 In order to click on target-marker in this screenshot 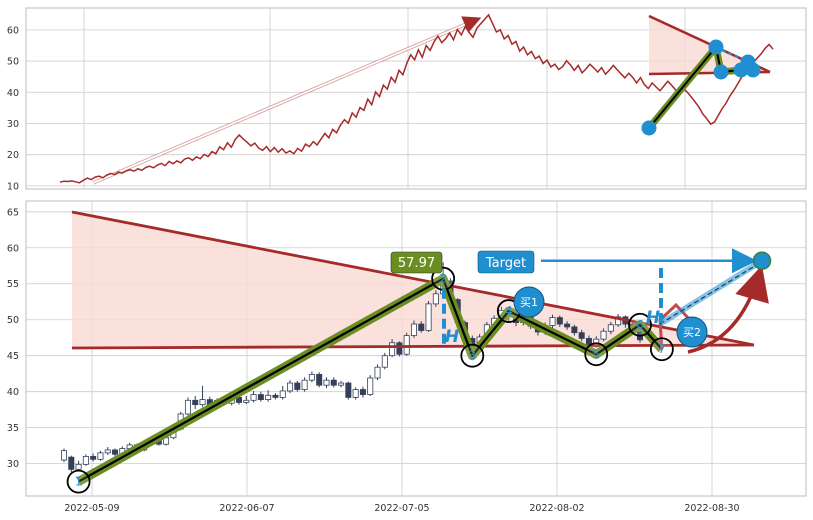, I will do `click(762, 260)`.